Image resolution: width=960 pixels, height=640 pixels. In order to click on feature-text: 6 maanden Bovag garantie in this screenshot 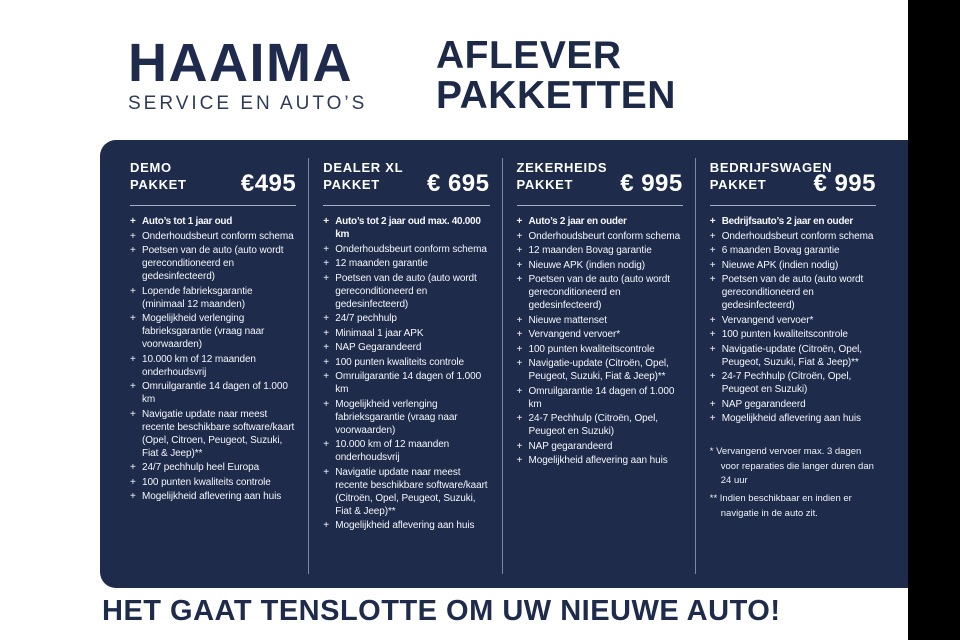, I will do `click(780, 250)`.